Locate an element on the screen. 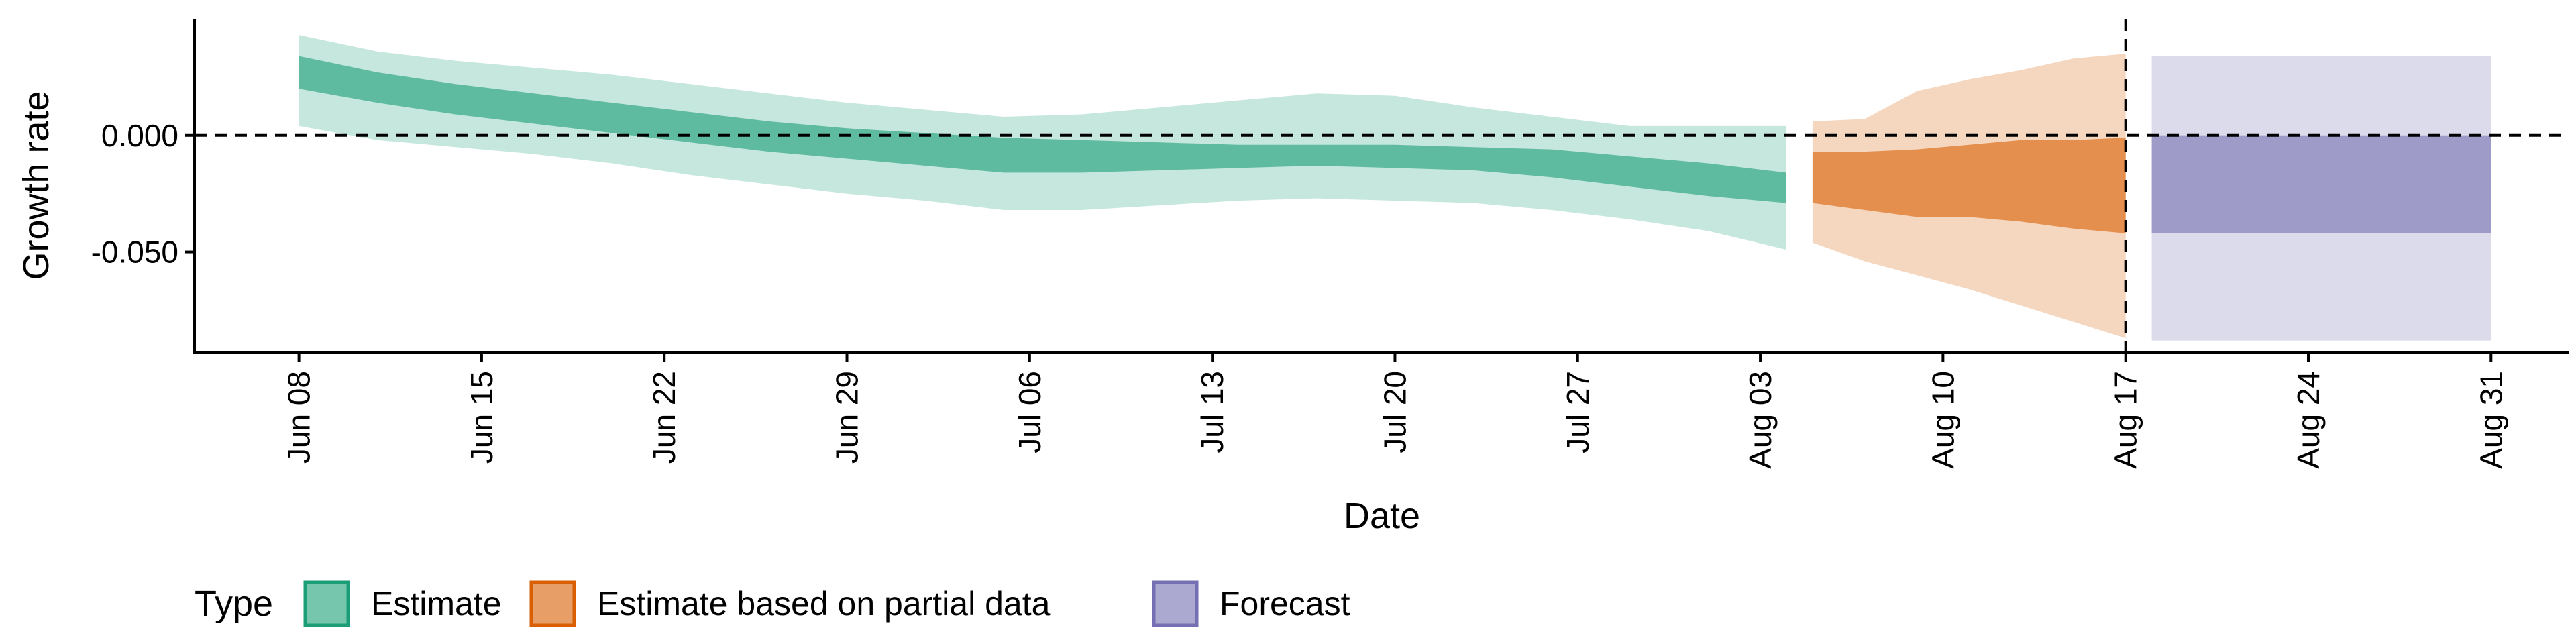  x-tick-label: Jun 08 is located at coordinates (299, 417).